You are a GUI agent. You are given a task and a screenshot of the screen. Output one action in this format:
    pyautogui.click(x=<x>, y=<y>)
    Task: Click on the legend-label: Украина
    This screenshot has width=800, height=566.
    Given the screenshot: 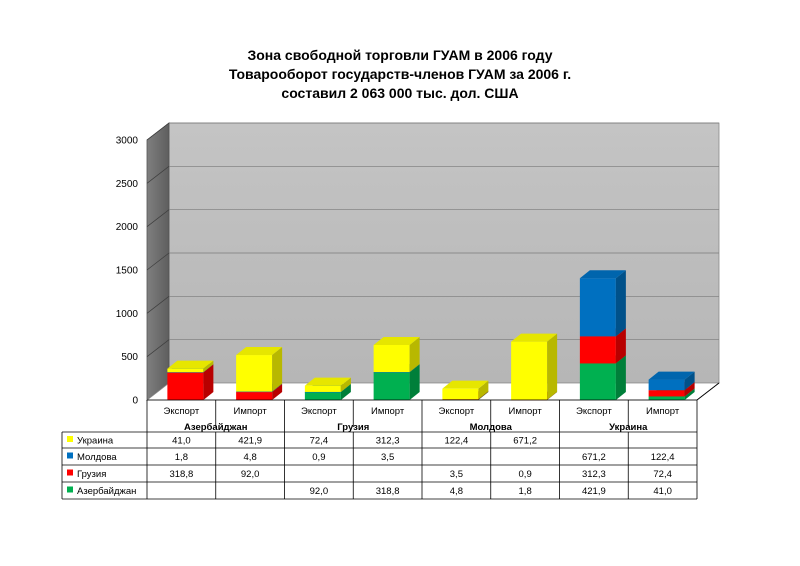 What is the action you would take?
    pyautogui.click(x=95, y=441)
    